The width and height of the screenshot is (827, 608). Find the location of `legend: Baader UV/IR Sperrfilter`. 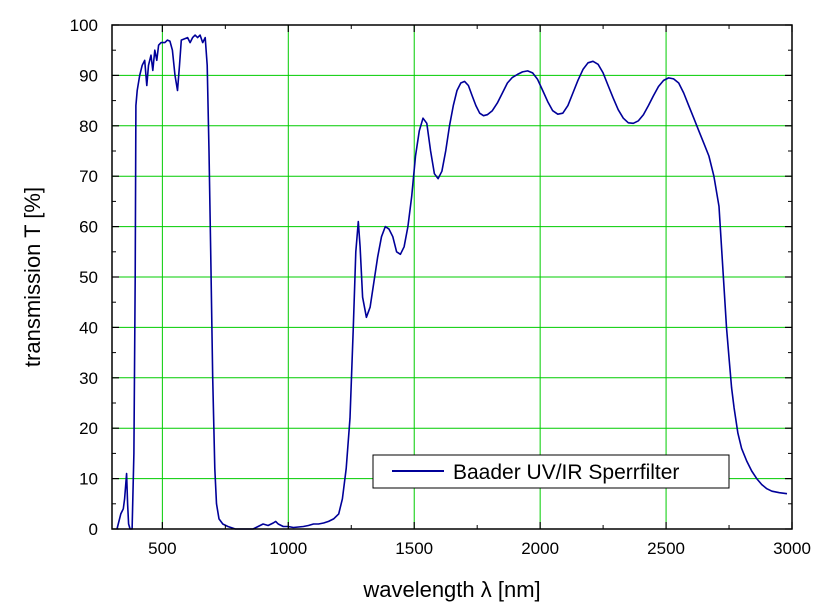

legend: Baader UV/IR Sperrfilter is located at coordinates (551, 471).